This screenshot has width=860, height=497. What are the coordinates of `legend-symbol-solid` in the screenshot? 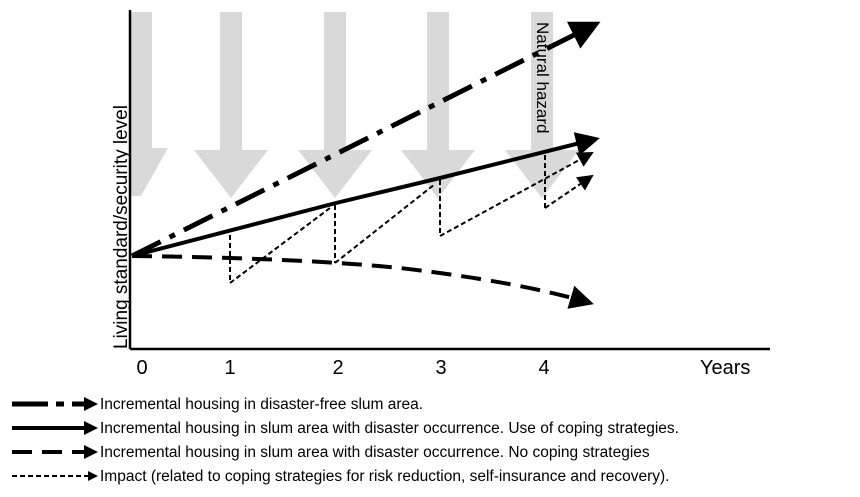 It's located at (55, 428).